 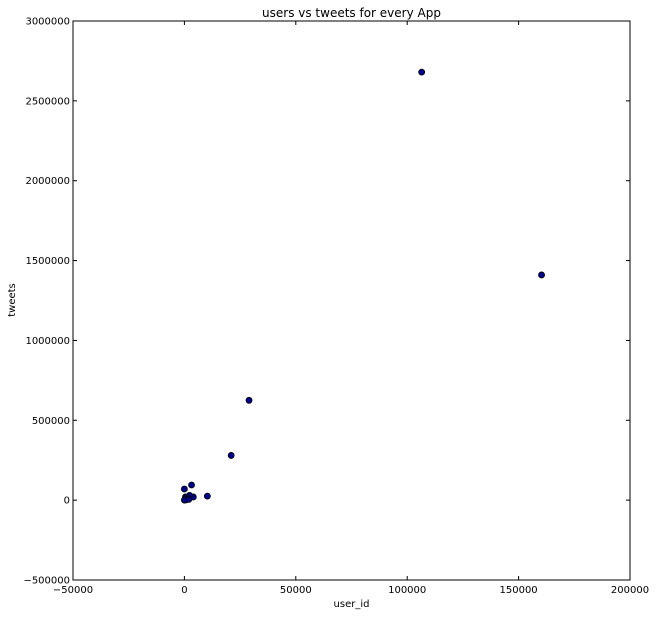 What do you see at coordinates (47, 101) in the screenshot?
I see `y-tick-label: 2500000` at bounding box center [47, 101].